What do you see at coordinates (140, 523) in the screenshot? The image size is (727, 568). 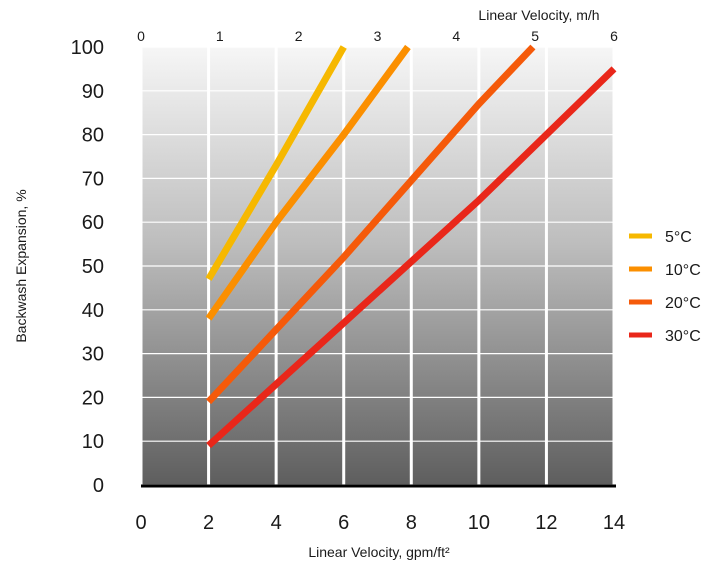 I see `x-tick-label-0: 0` at bounding box center [140, 523].